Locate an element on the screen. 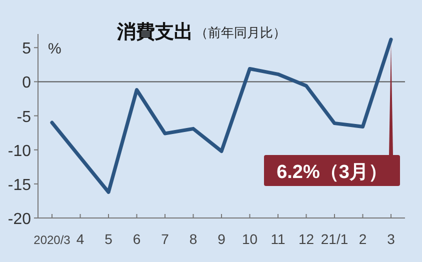  y-tick-label: -15 is located at coordinates (20, 185).